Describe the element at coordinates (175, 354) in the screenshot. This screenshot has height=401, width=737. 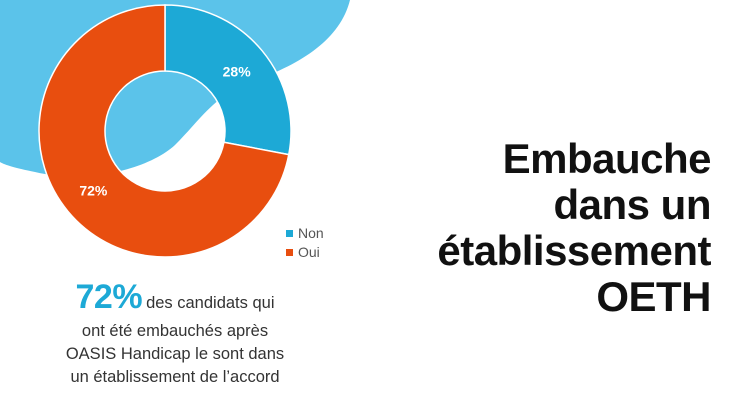
I see `caption-line-3: OASIS Handicap le sont dans` at that location.